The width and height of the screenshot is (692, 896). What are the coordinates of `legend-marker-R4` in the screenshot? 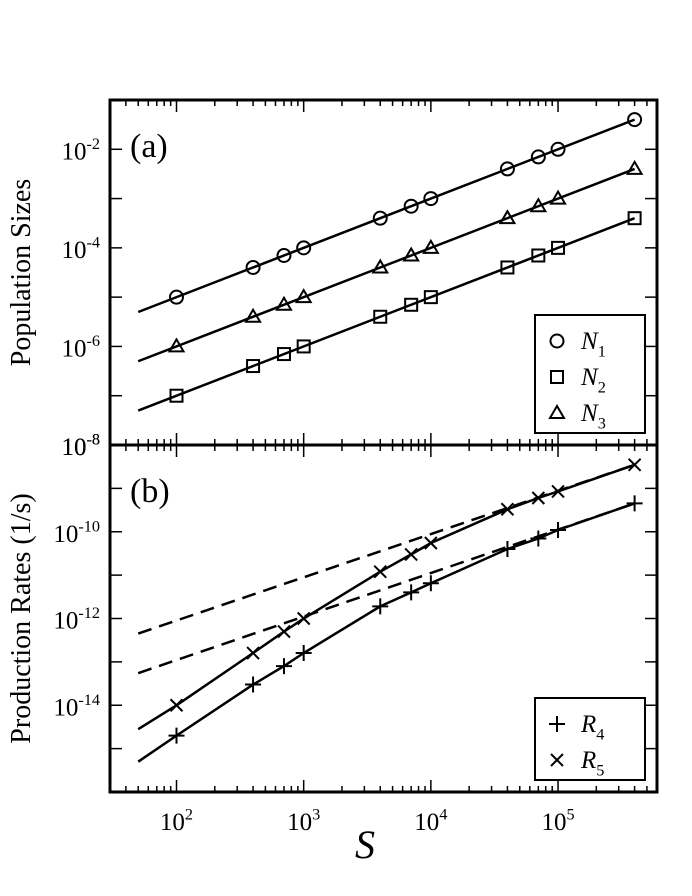 It's located at (557, 724).